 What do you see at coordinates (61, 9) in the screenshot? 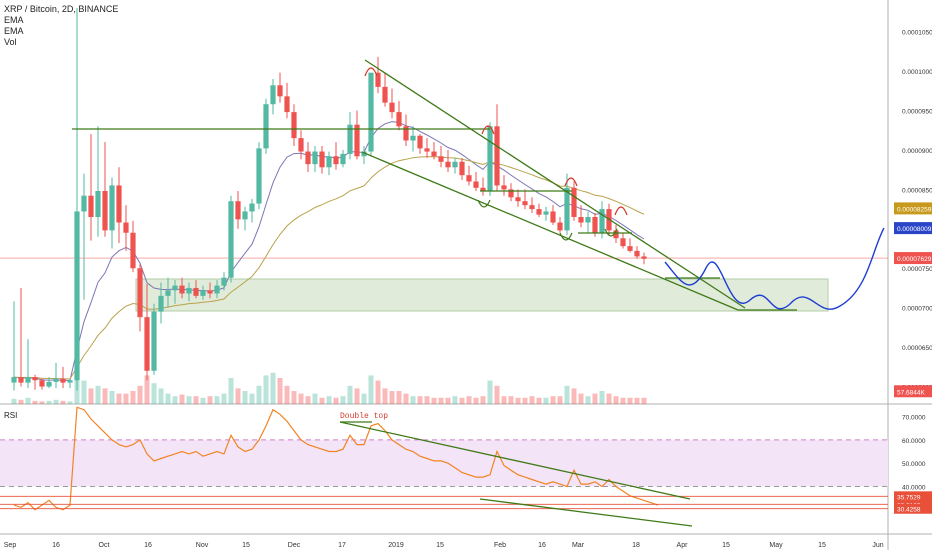
I see `legend-title: XRP / Bitcoin, 2D, BINANCE` at bounding box center [61, 9].